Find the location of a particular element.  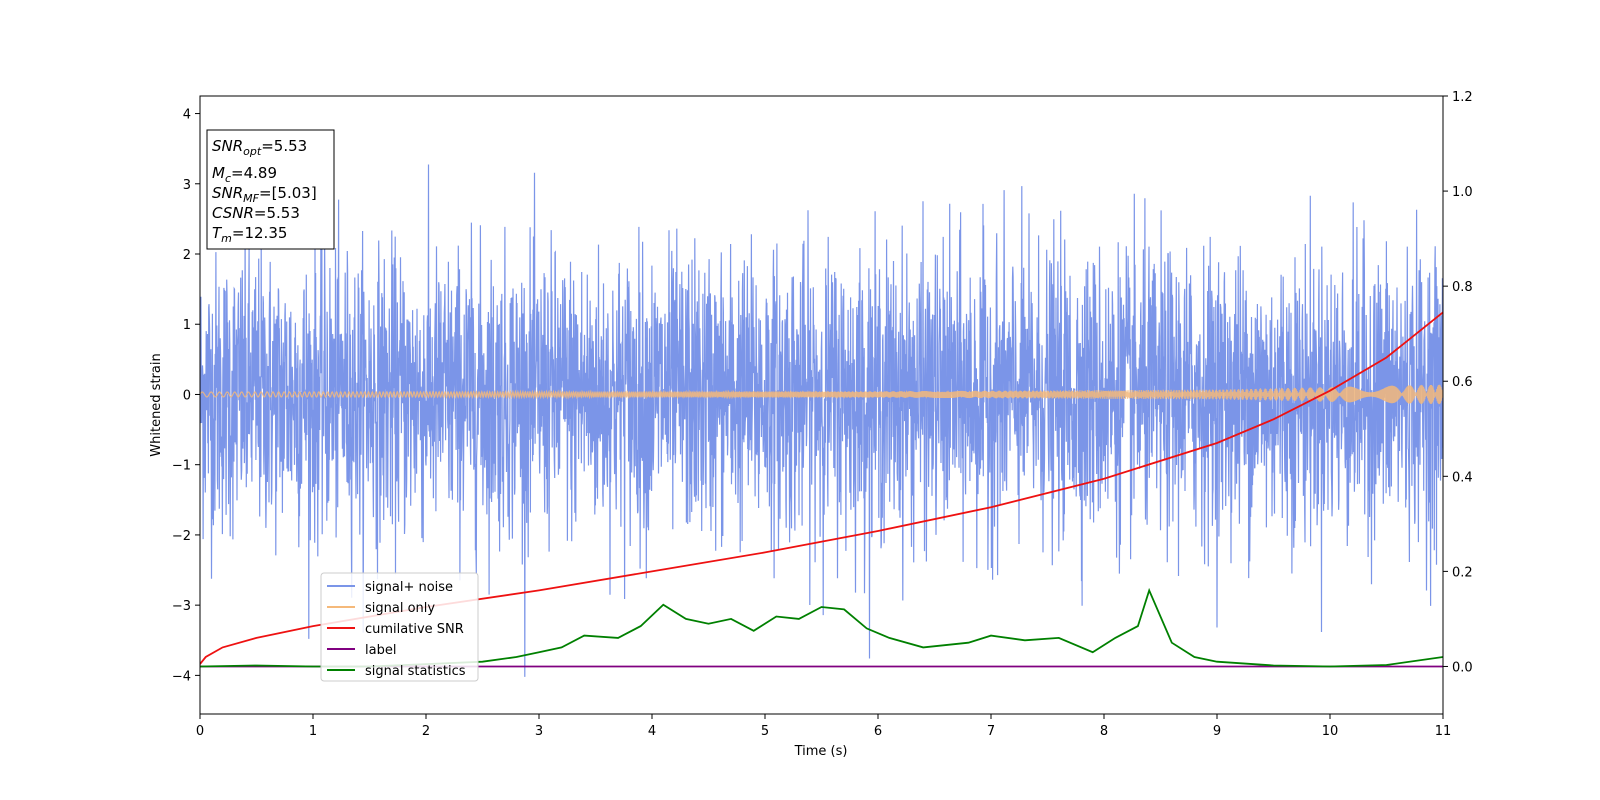

annotation-snr-opt: SNRopt=5.53 is located at coordinates (259, 147).